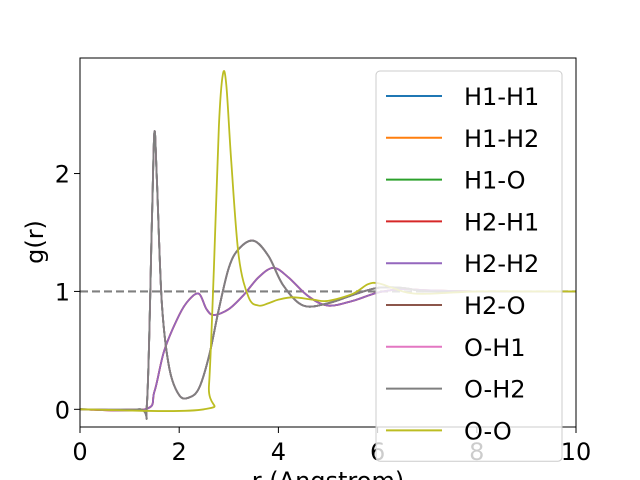 The image size is (640, 480). Describe the element at coordinates (456, 306) in the screenshot. I see `legend-entry-h2-o: H2-O` at that location.